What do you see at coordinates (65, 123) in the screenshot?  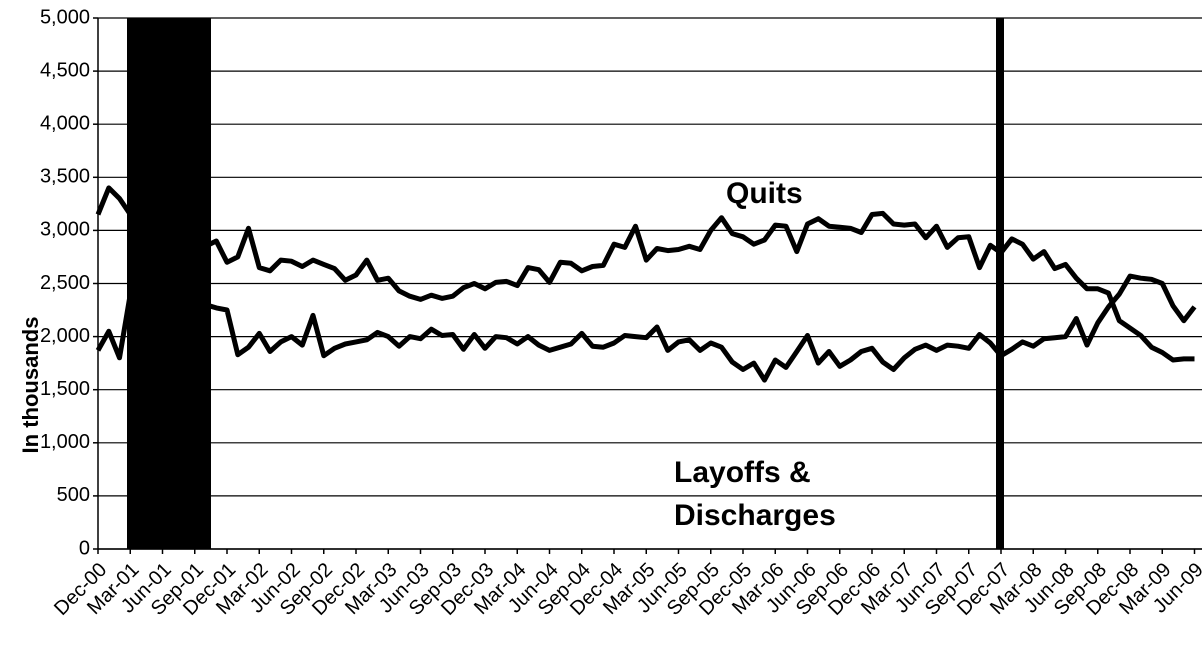 I see `y-tick-label: 4,000` at bounding box center [65, 123].